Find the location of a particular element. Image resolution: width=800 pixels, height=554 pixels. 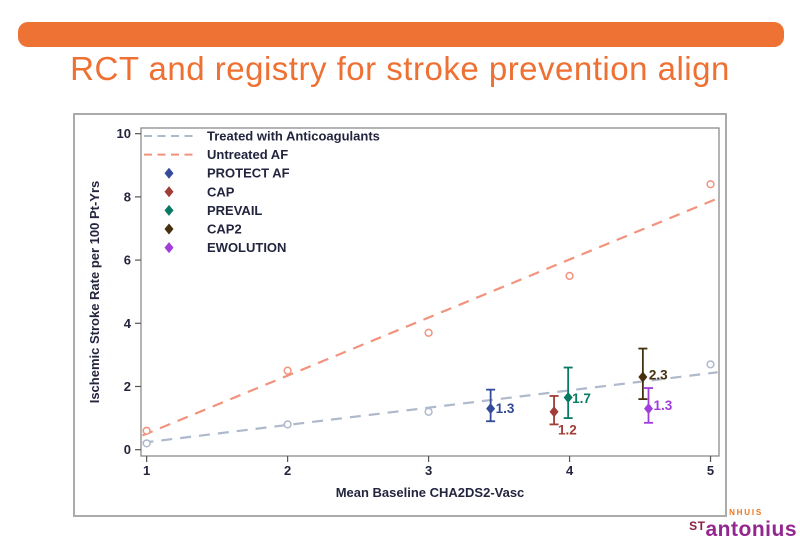

legend-label: EWOLUTION is located at coordinates (246, 247).